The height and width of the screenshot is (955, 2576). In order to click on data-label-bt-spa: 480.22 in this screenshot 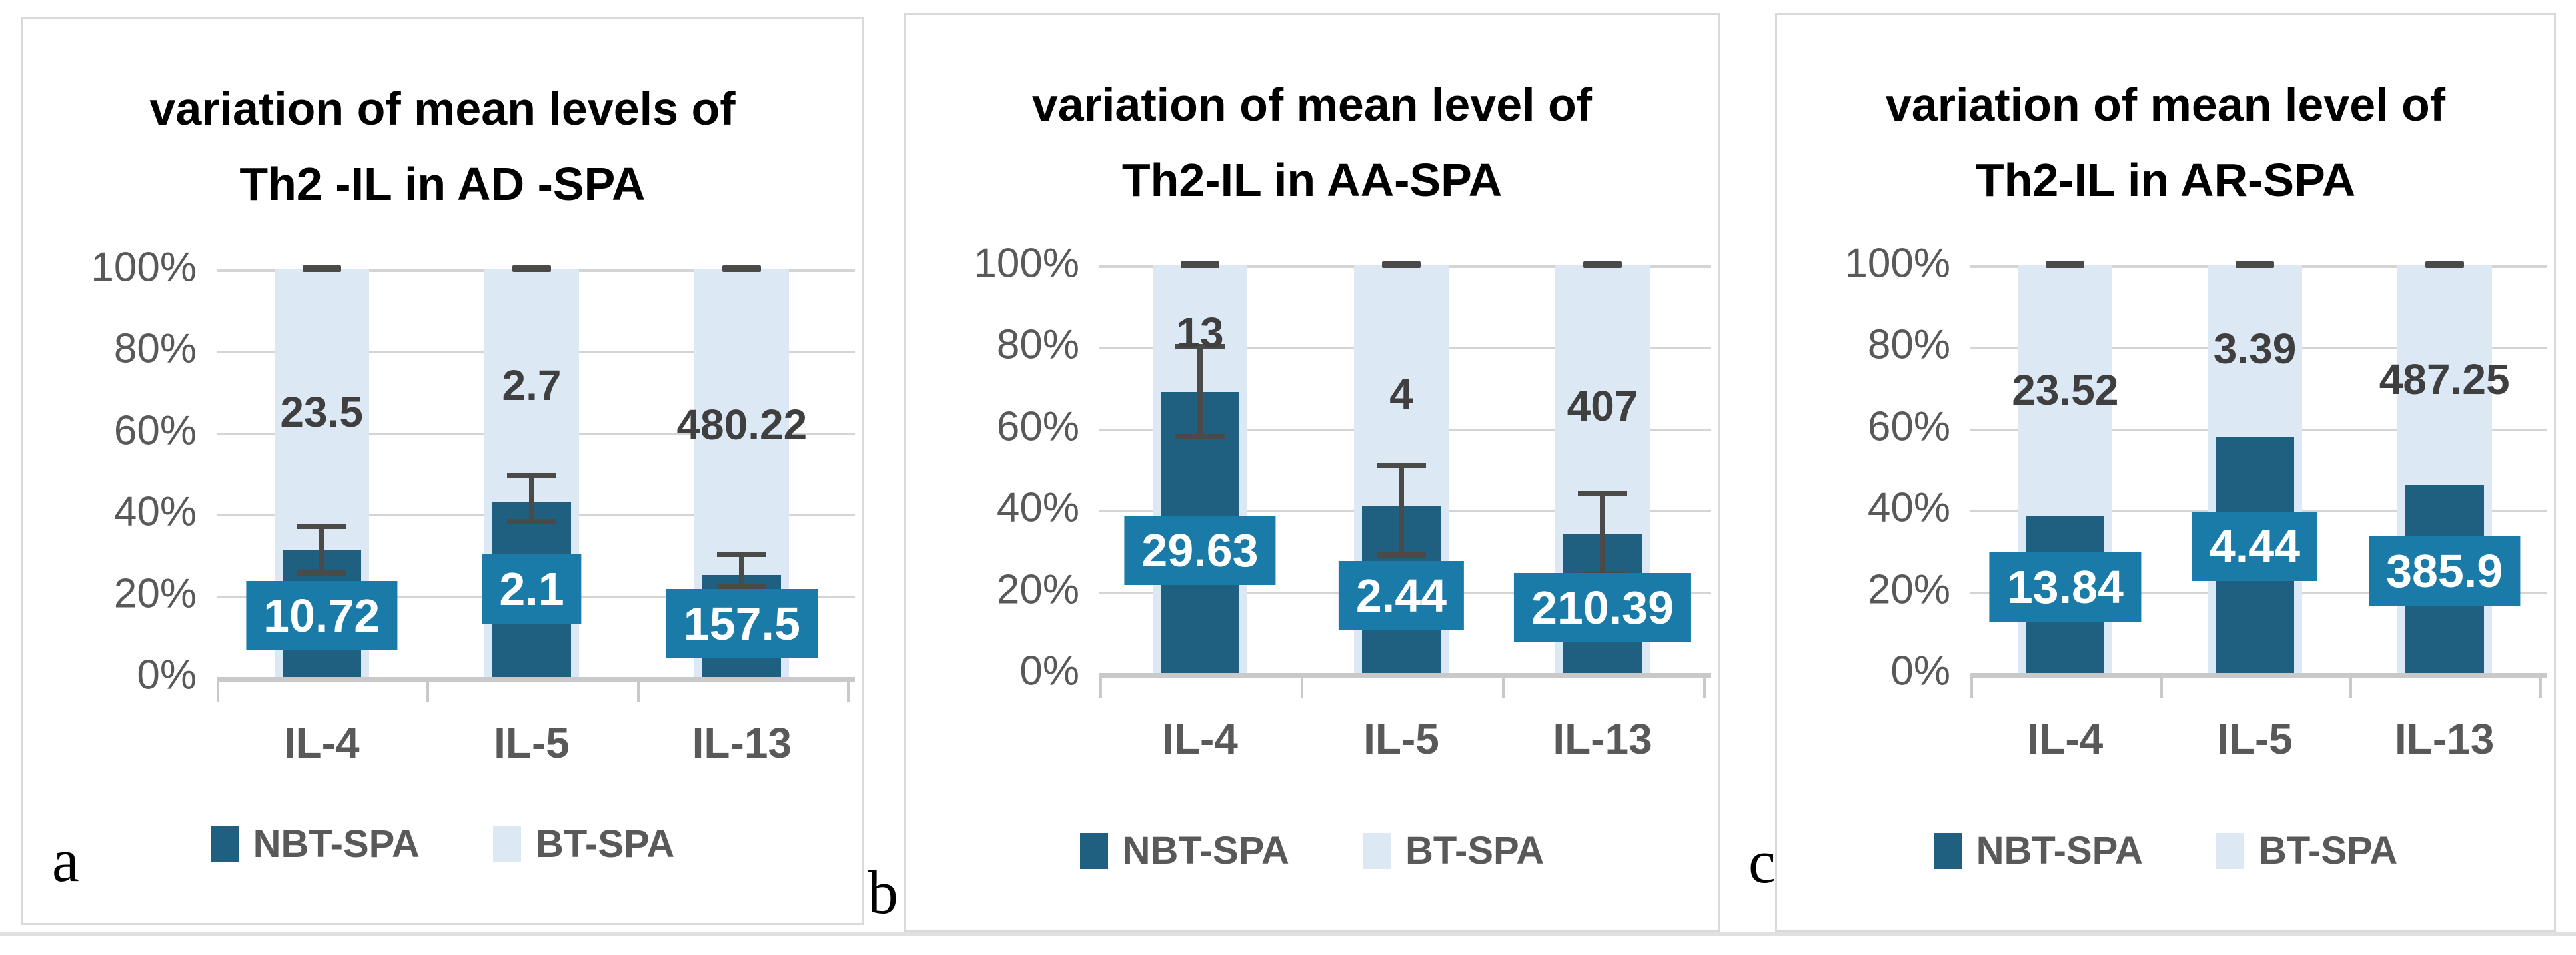, I will do `click(742, 424)`.